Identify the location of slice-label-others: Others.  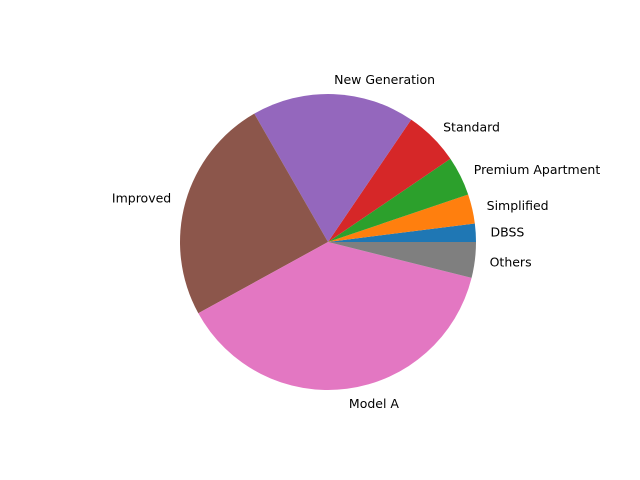
(511, 261).